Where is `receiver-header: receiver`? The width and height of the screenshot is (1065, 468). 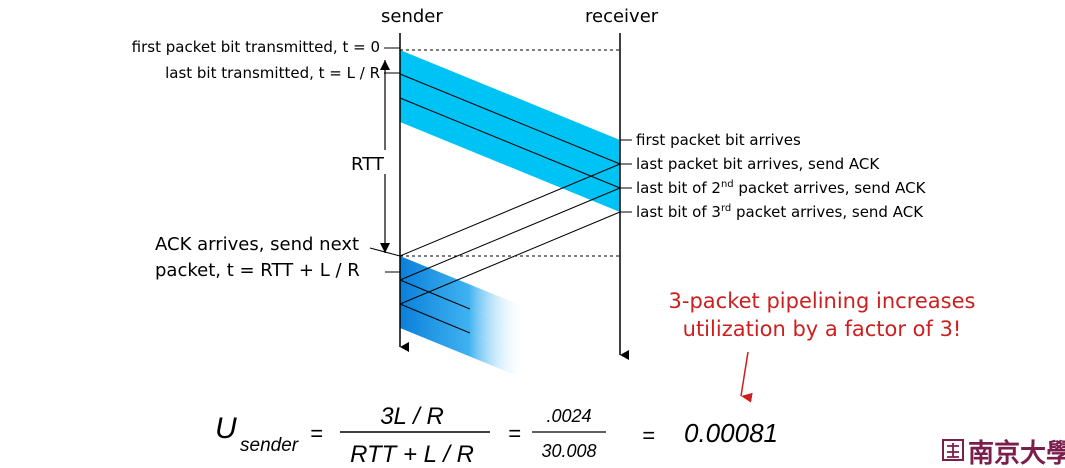 receiver-header: receiver is located at coordinates (622, 16).